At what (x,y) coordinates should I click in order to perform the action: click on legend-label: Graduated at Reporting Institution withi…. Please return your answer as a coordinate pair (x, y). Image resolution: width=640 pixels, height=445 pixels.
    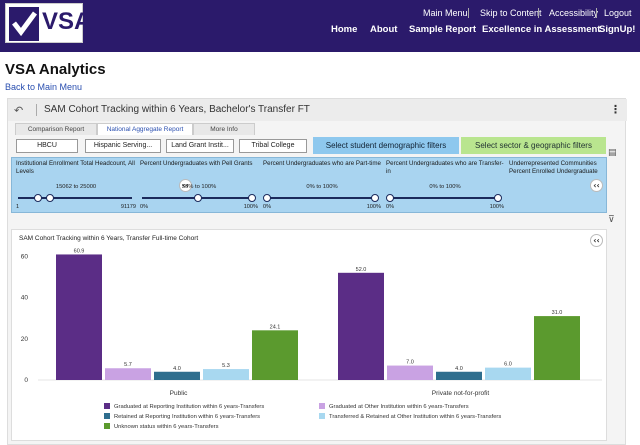
    Looking at the image, I should click on (189, 407).